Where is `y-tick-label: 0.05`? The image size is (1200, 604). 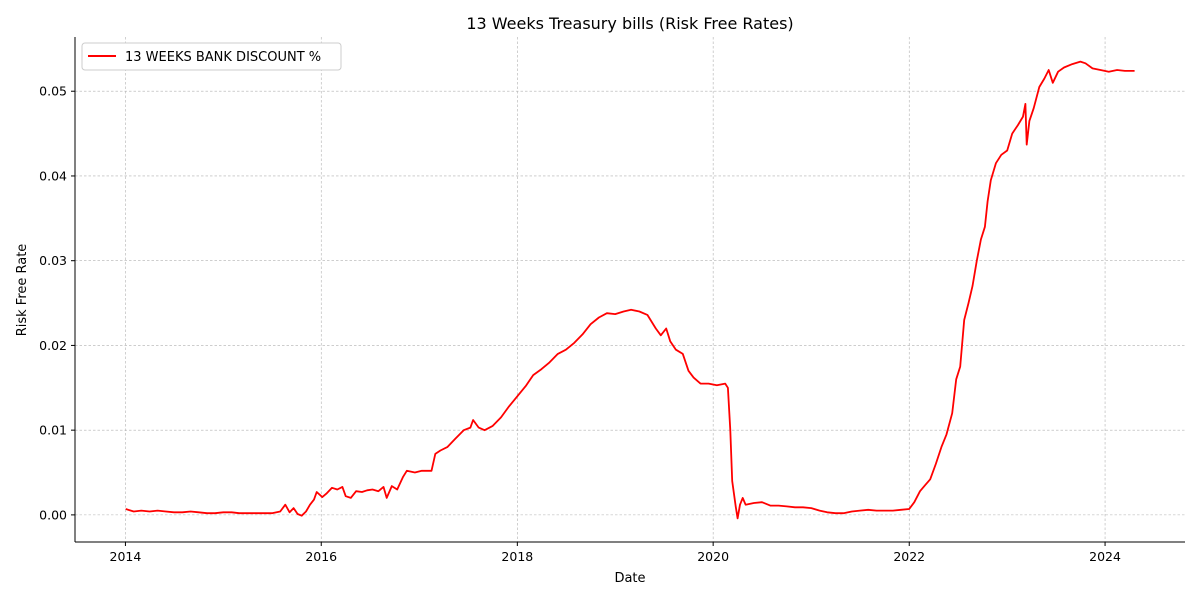 y-tick-label: 0.05 is located at coordinates (53, 91).